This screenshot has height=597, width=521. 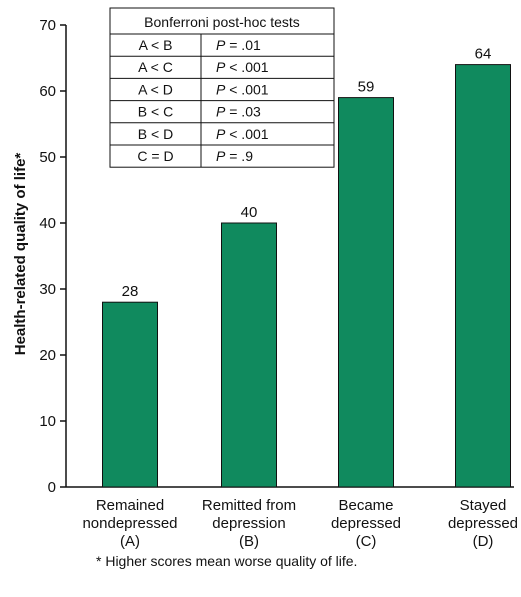 What do you see at coordinates (47, 421) in the screenshot?
I see `y-tick-label: 10` at bounding box center [47, 421].